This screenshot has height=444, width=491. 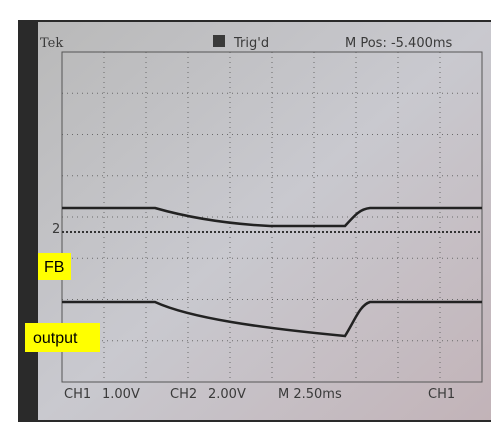 What do you see at coordinates (121, 394) in the screenshot?
I see `ch1-scale: 1.00V` at bounding box center [121, 394].